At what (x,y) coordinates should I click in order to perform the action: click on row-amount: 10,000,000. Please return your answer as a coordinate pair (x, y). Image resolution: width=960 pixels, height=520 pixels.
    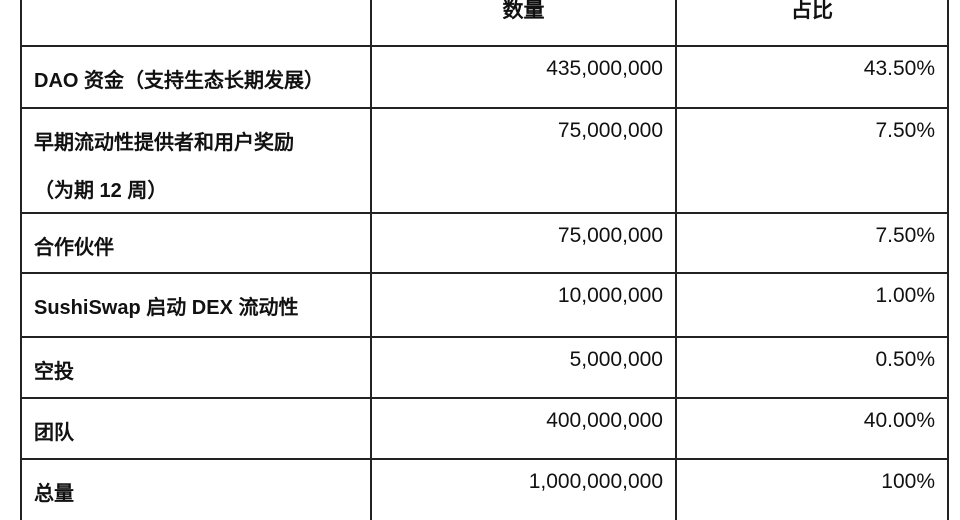
    Looking at the image, I should click on (522, 305).